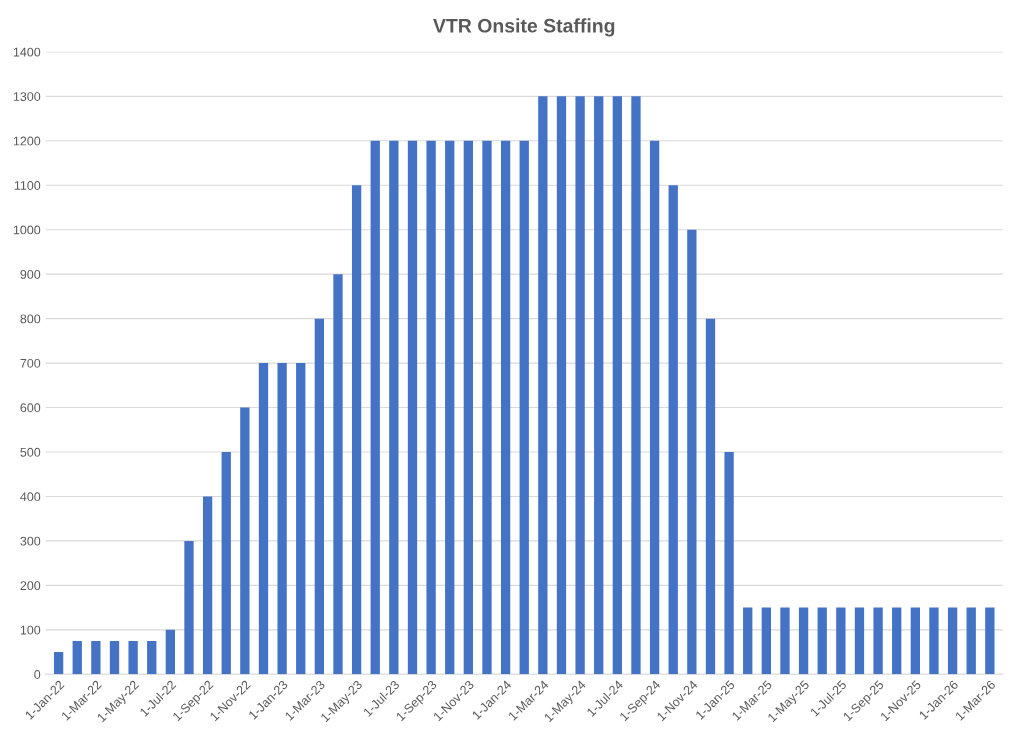 This screenshot has width=1013, height=741. Describe the element at coordinates (524, 27) in the screenshot. I see `chart-title: VTR Onsite Staffing` at that location.